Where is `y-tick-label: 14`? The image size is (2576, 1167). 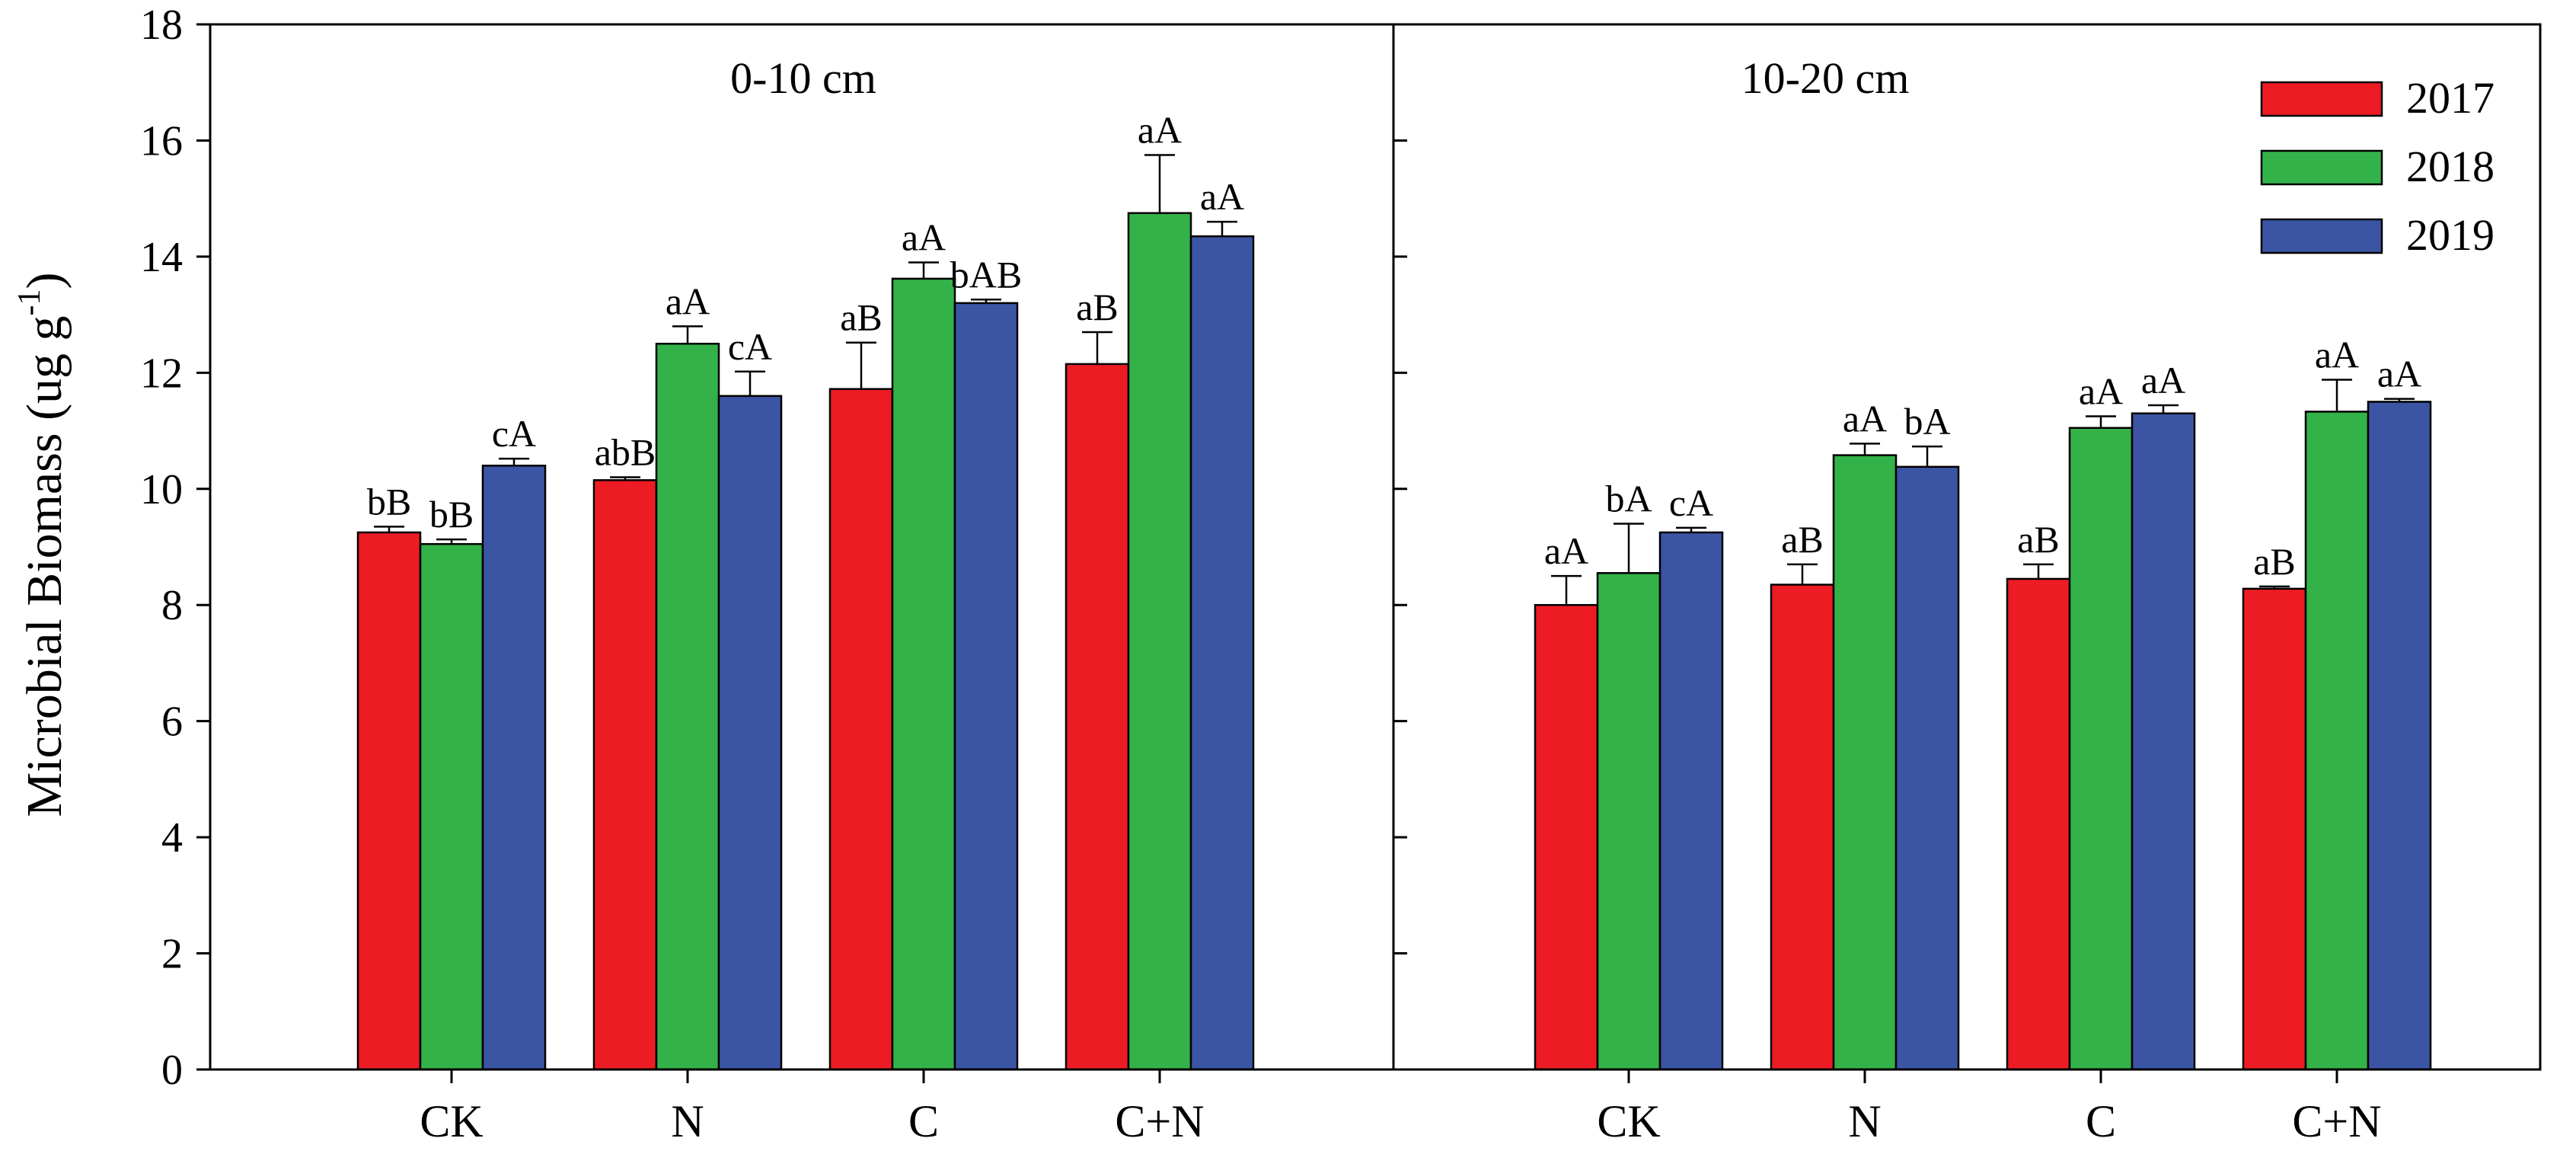
y-tick-label: 14 is located at coordinates (161, 257).